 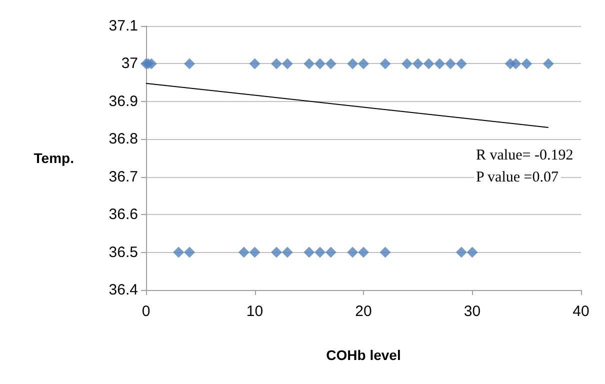 I want to click on y-tick-label: 36.7, so click(x=123, y=177).